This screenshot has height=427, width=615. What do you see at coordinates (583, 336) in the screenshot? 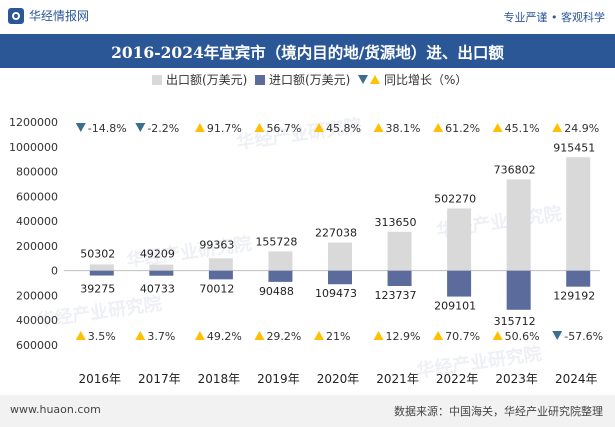
I see `import-growth-label: -57.6%` at bounding box center [583, 336].